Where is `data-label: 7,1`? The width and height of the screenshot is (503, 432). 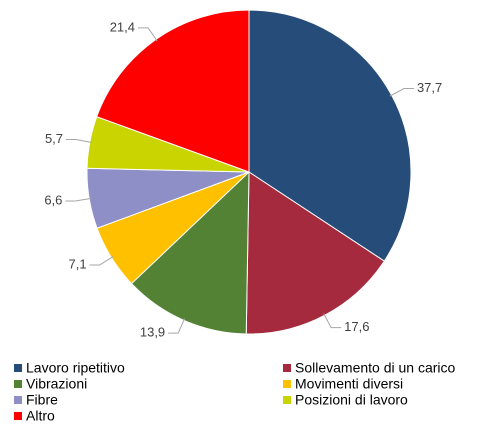
data-label: 7,1 is located at coordinates (78, 263).